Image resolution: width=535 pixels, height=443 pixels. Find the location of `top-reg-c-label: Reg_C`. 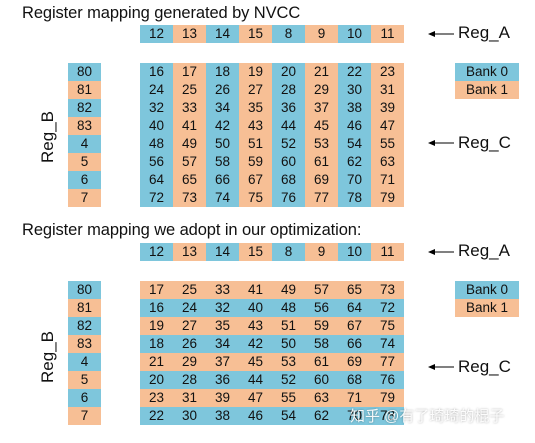

top-reg-c-label: Reg_C is located at coordinates (484, 142).